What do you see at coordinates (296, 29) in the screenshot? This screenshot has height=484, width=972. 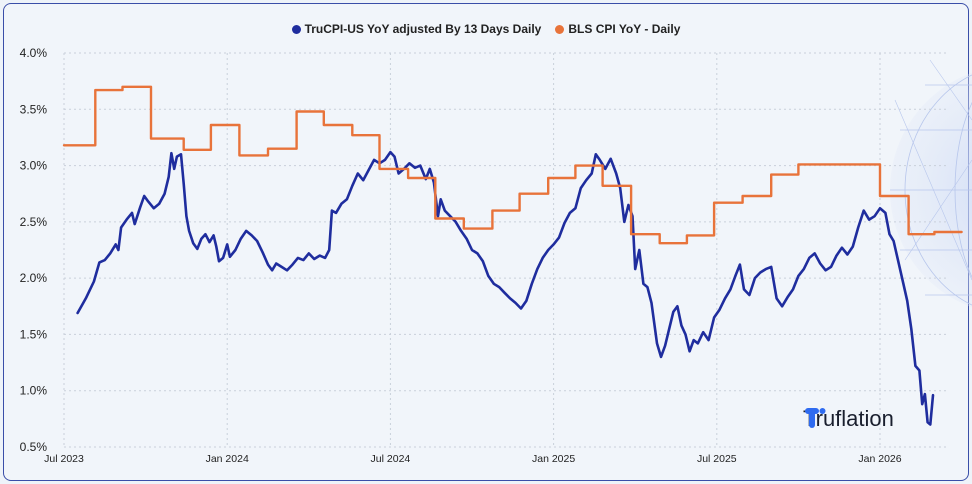 I see `legend-marker-trucpi` at bounding box center [296, 29].